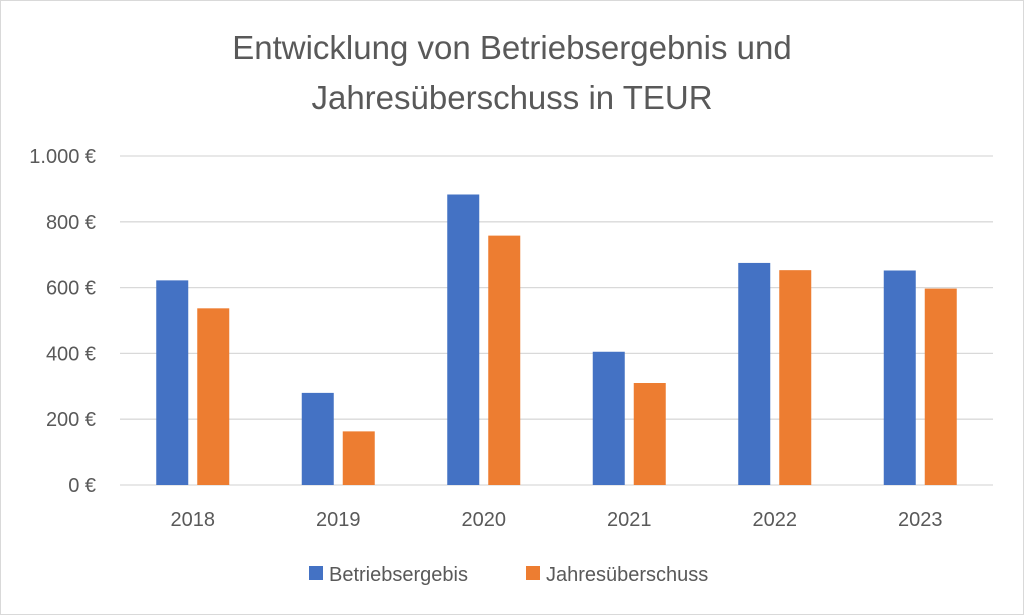 Image resolution: width=1024 pixels, height=615 pixels. What do you see at coordinates (920, 520) in the screenshot?
I see `x-tick-label-2023: 2023` at bounding box center [920, 520].